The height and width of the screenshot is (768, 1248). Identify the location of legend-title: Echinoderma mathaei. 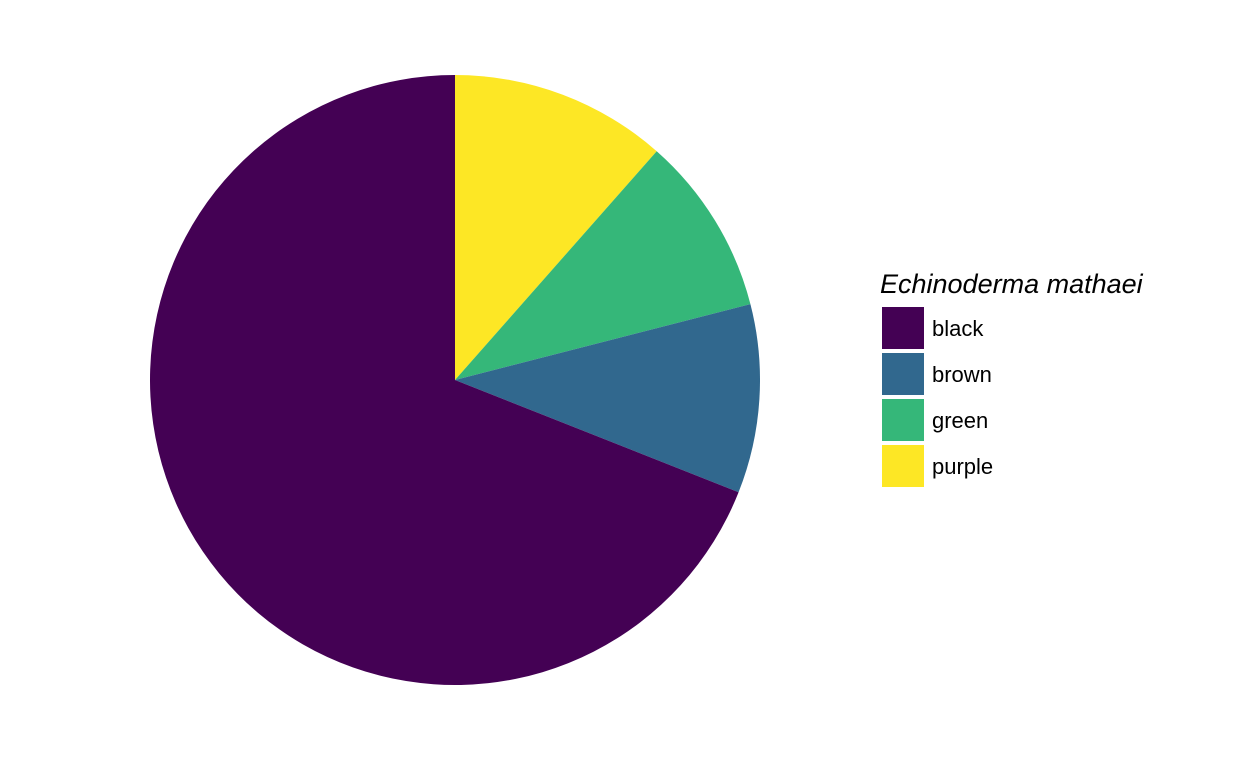
(1012, 284).